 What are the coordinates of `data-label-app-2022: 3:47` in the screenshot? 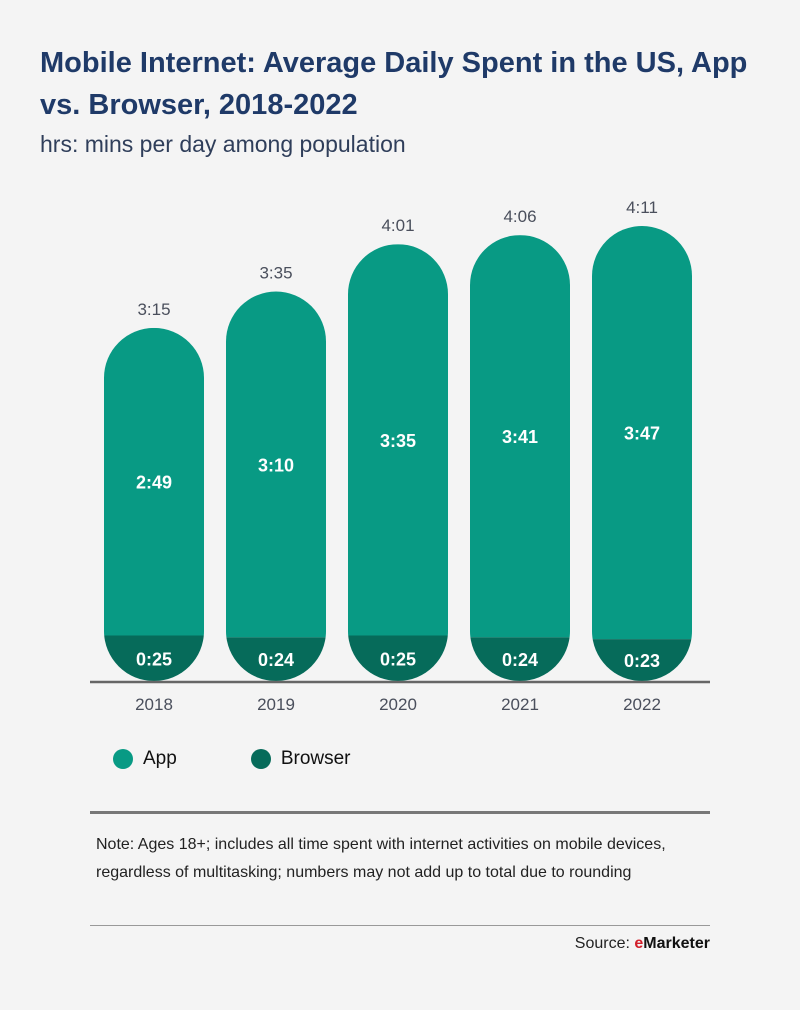 It's located at (642, 434).